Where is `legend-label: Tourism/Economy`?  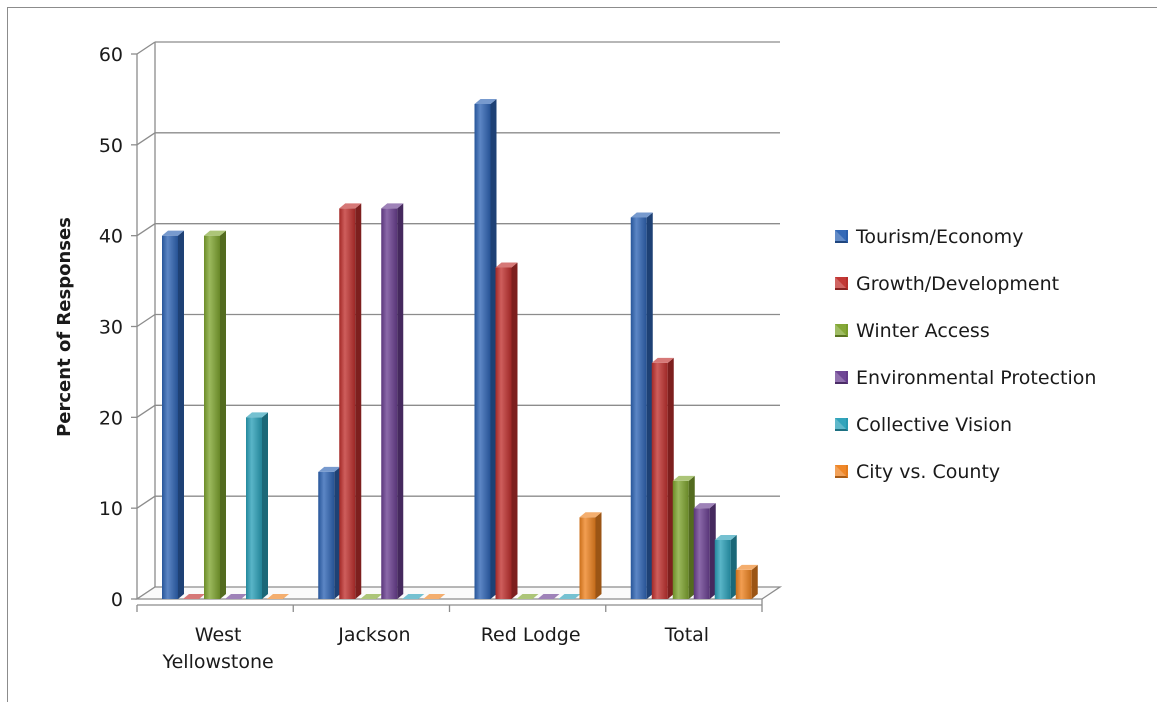
legend-label: Tourism/Economy is located at coordinates (939, 237).